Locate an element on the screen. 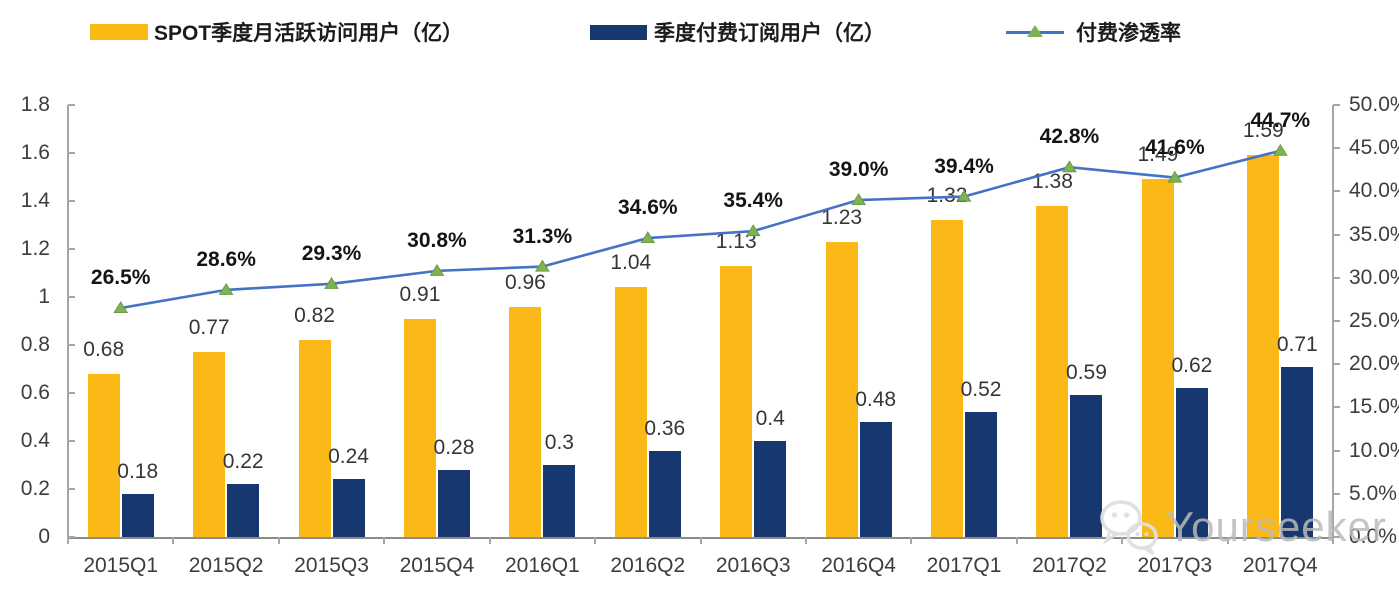 The width and height of the screenshot is (1399, 596). x-axis-category-label: 2016Q2 is located at coordinates (648, 565).